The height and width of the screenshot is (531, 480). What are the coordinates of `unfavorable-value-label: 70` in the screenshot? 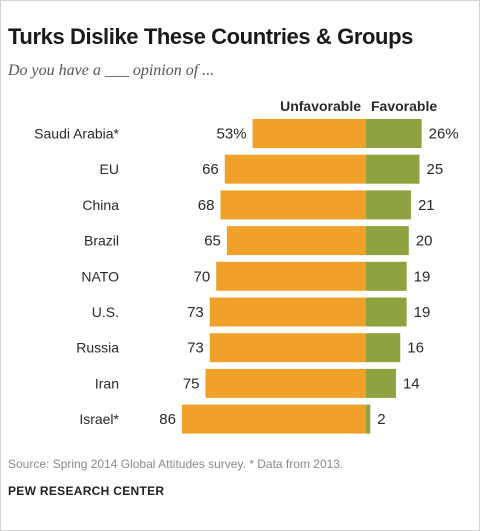 It's located at (202, 276).